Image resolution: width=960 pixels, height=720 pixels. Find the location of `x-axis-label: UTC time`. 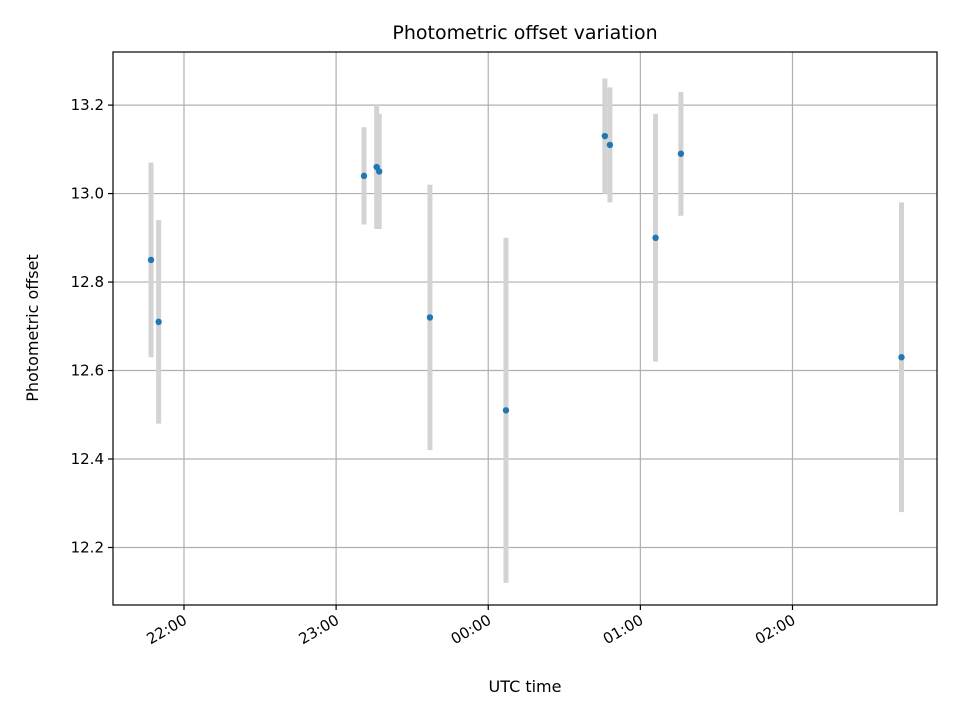

x-axis-label: UTC time is located at coordinates (525, 686).